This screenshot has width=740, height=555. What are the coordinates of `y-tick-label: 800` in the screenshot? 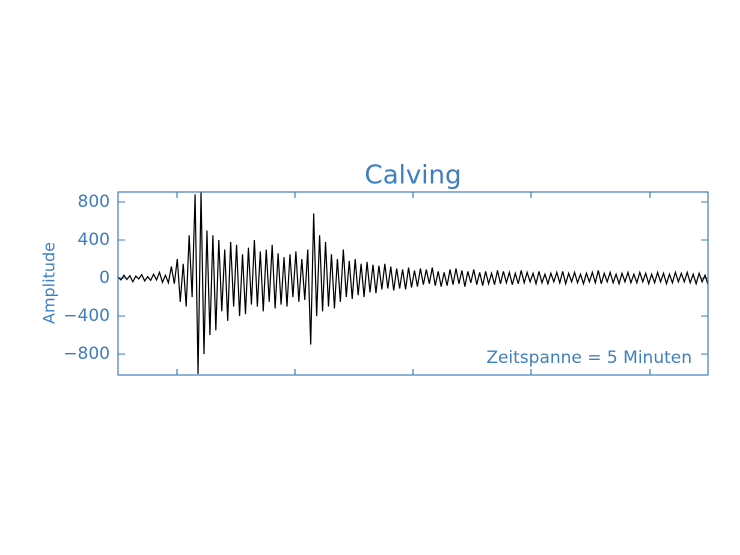 It's located at (94, 202).